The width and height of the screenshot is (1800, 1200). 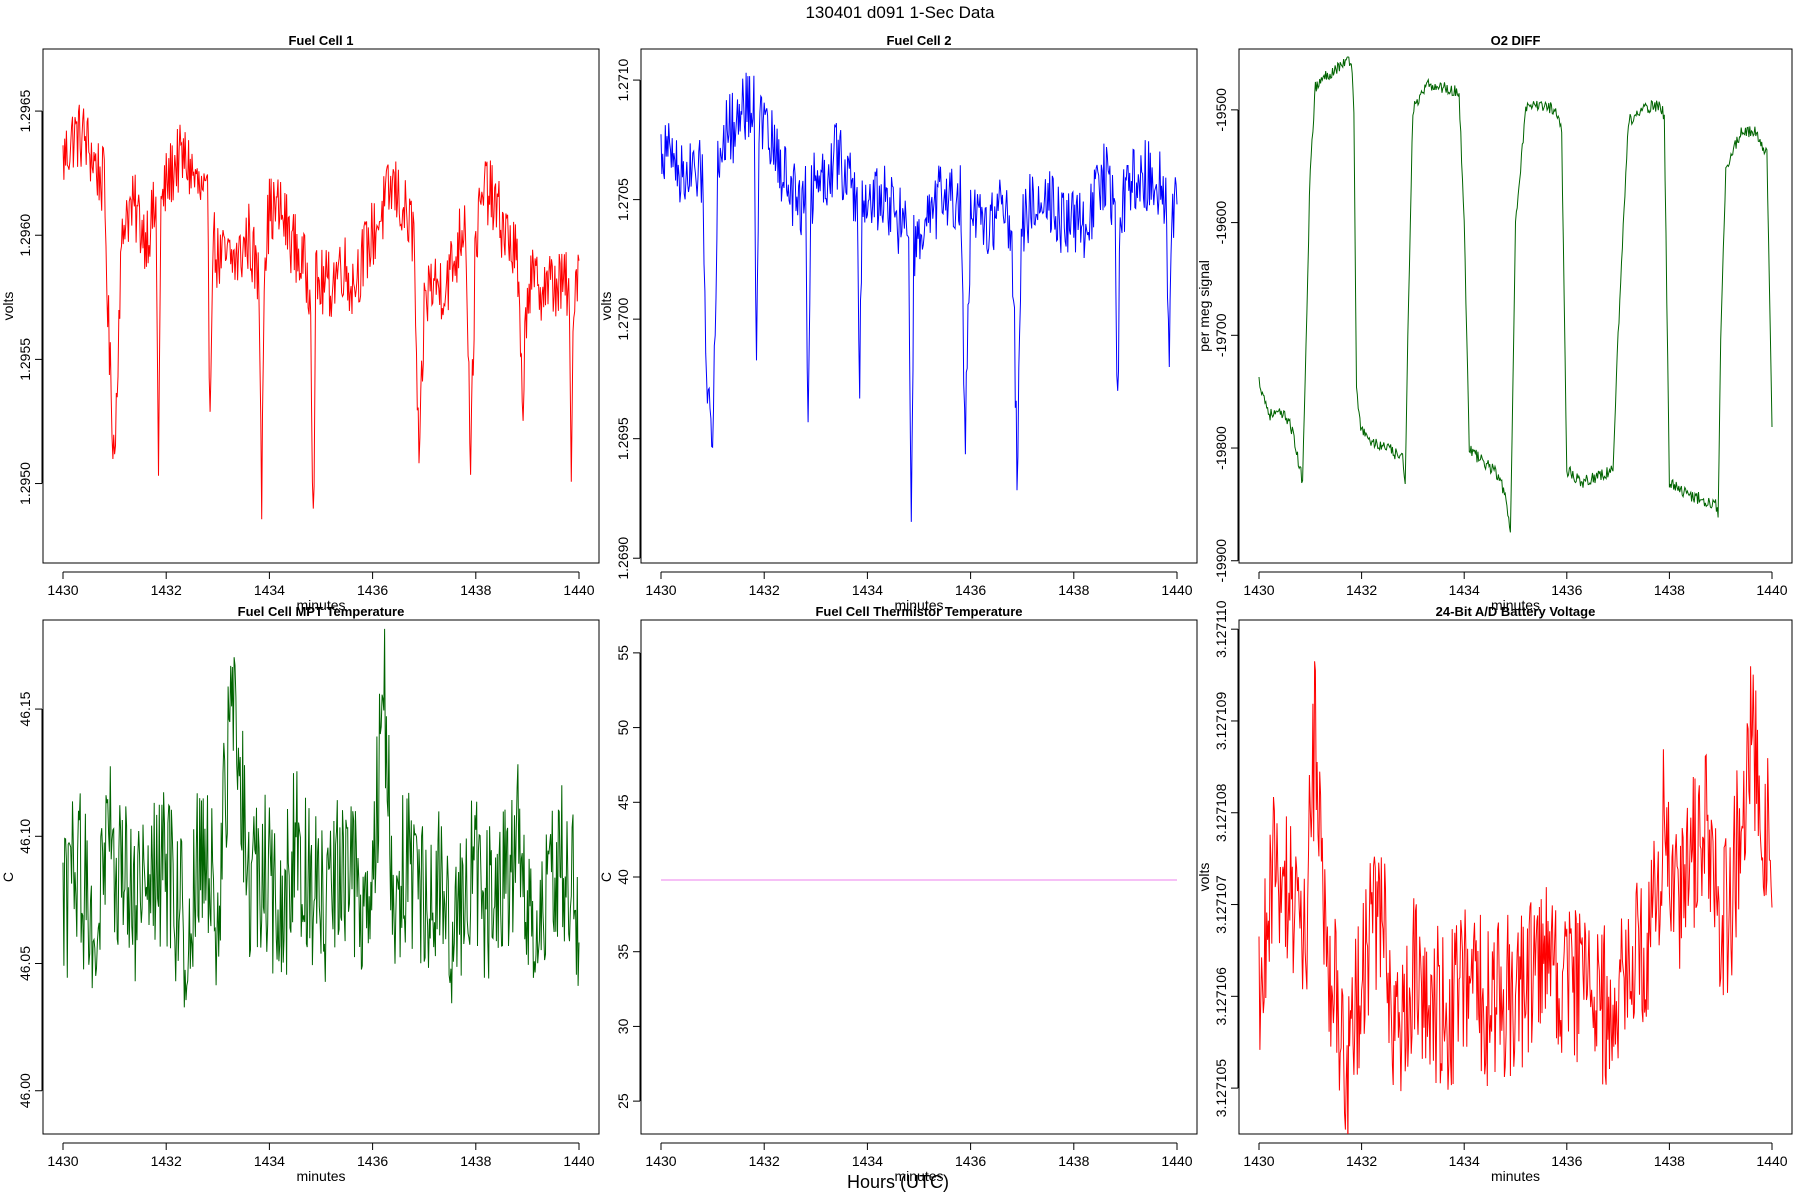 What do you see at coordinates (623, 728) in the screenshot?
I see `y-tick-label: 50` at bounding box center [623, 728].